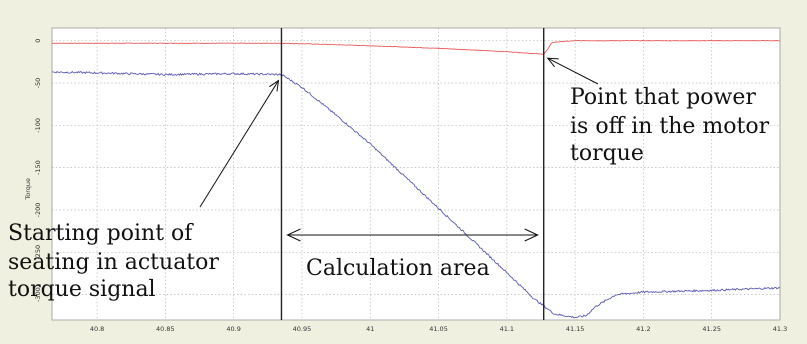 This screenshot has width=807, height=344. Describe the element at coordinates (670, 126) in the screenshot. I see `annotation-poweroff-line-2: is off in the motor` at that location.